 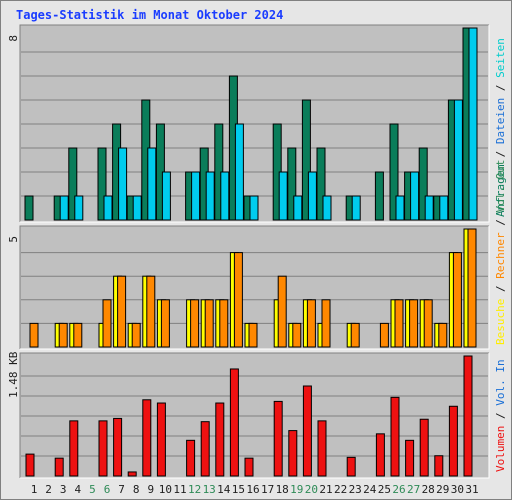 What do you see at coordinates (500, 382) in the screenshot?
I see `legend-item: Vol. In` at bounding box center [500, 382].